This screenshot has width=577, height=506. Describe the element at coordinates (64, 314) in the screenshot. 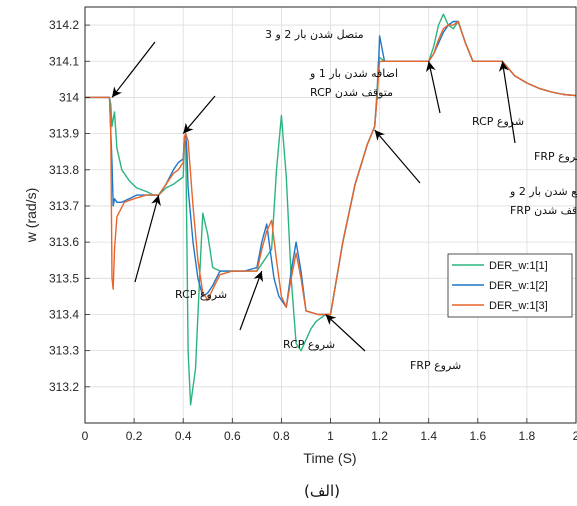

I see `y-tick-label: 313.4` at that location.